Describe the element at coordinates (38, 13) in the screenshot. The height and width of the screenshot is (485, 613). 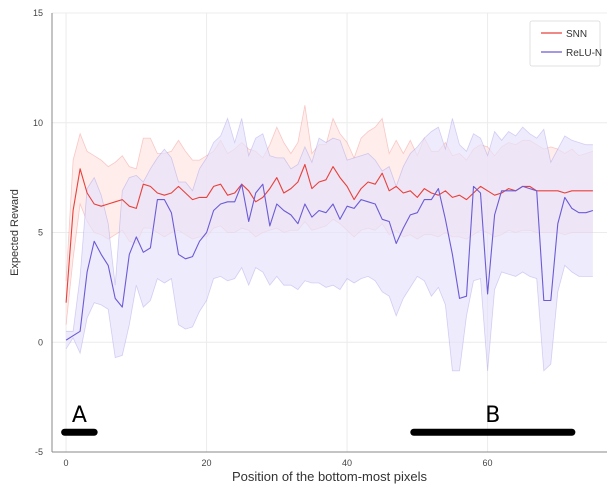
I see `y-tick-label: 15` at that location.